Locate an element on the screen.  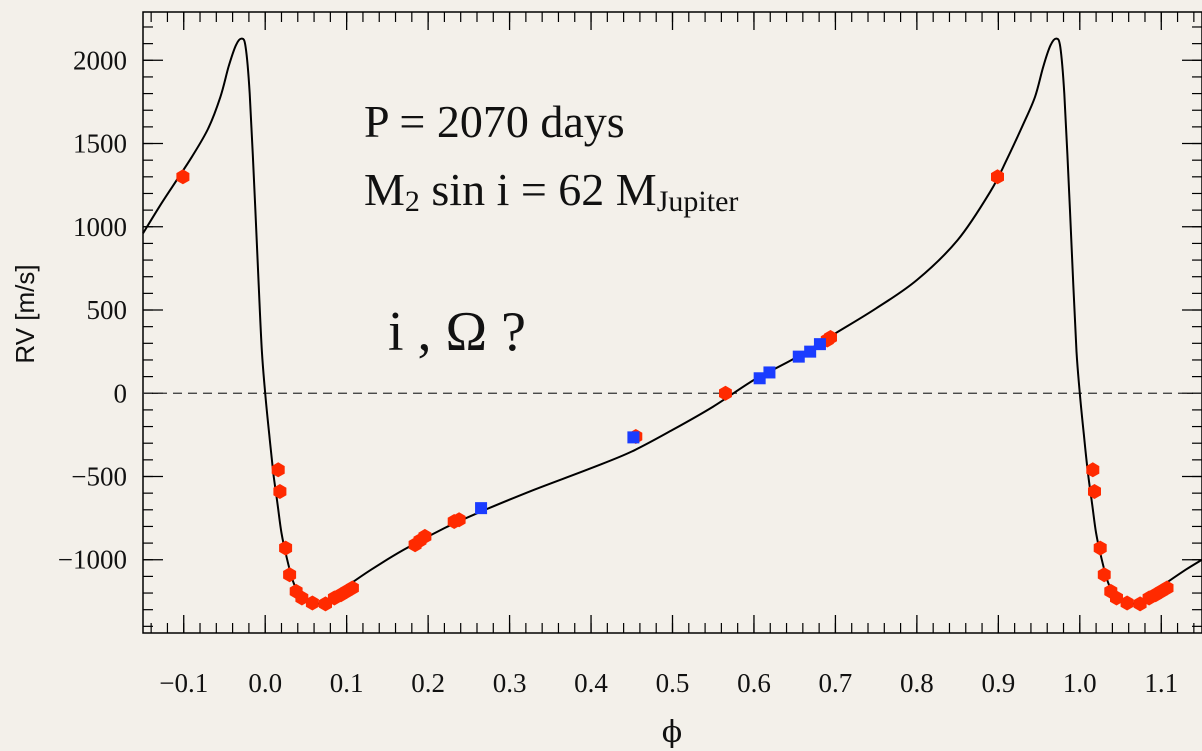
mass-annotation: M2 sin i = 62 MJupiter is located at coordinates (551, 191).